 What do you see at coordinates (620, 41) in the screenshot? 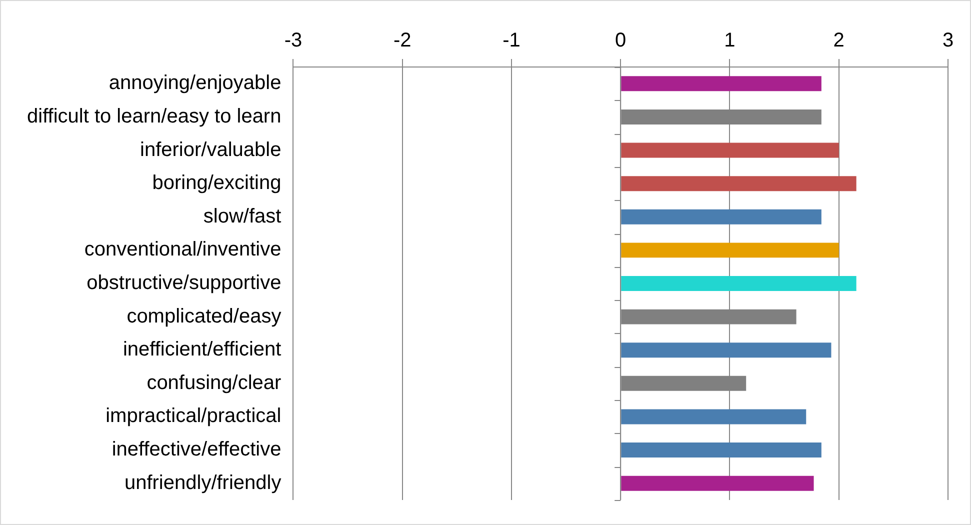
I see `x-tick-label: 0` at bounding box center [620, 41].